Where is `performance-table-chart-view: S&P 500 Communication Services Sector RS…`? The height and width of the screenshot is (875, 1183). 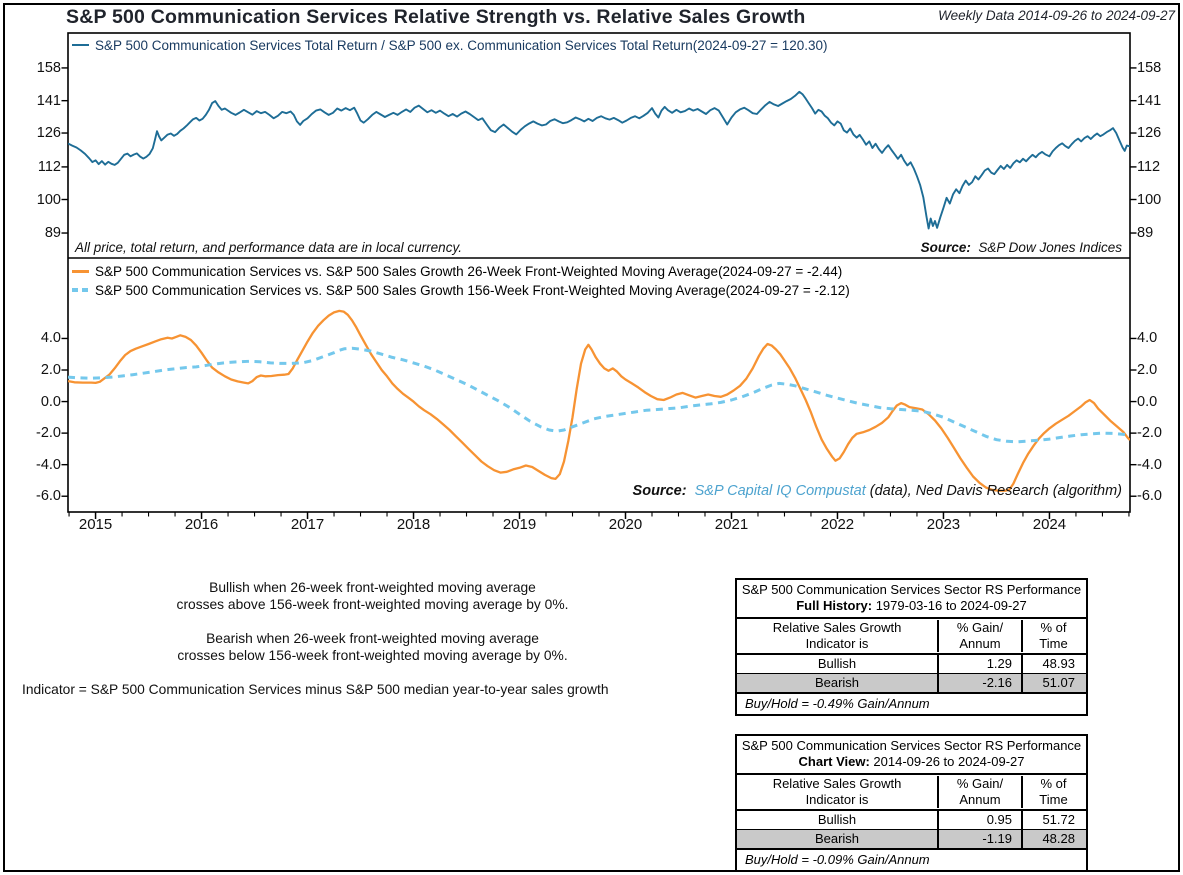
performance-table-chart-view: S&P 500 Communication Services Sector RS… is located at coordinates (911, 803).